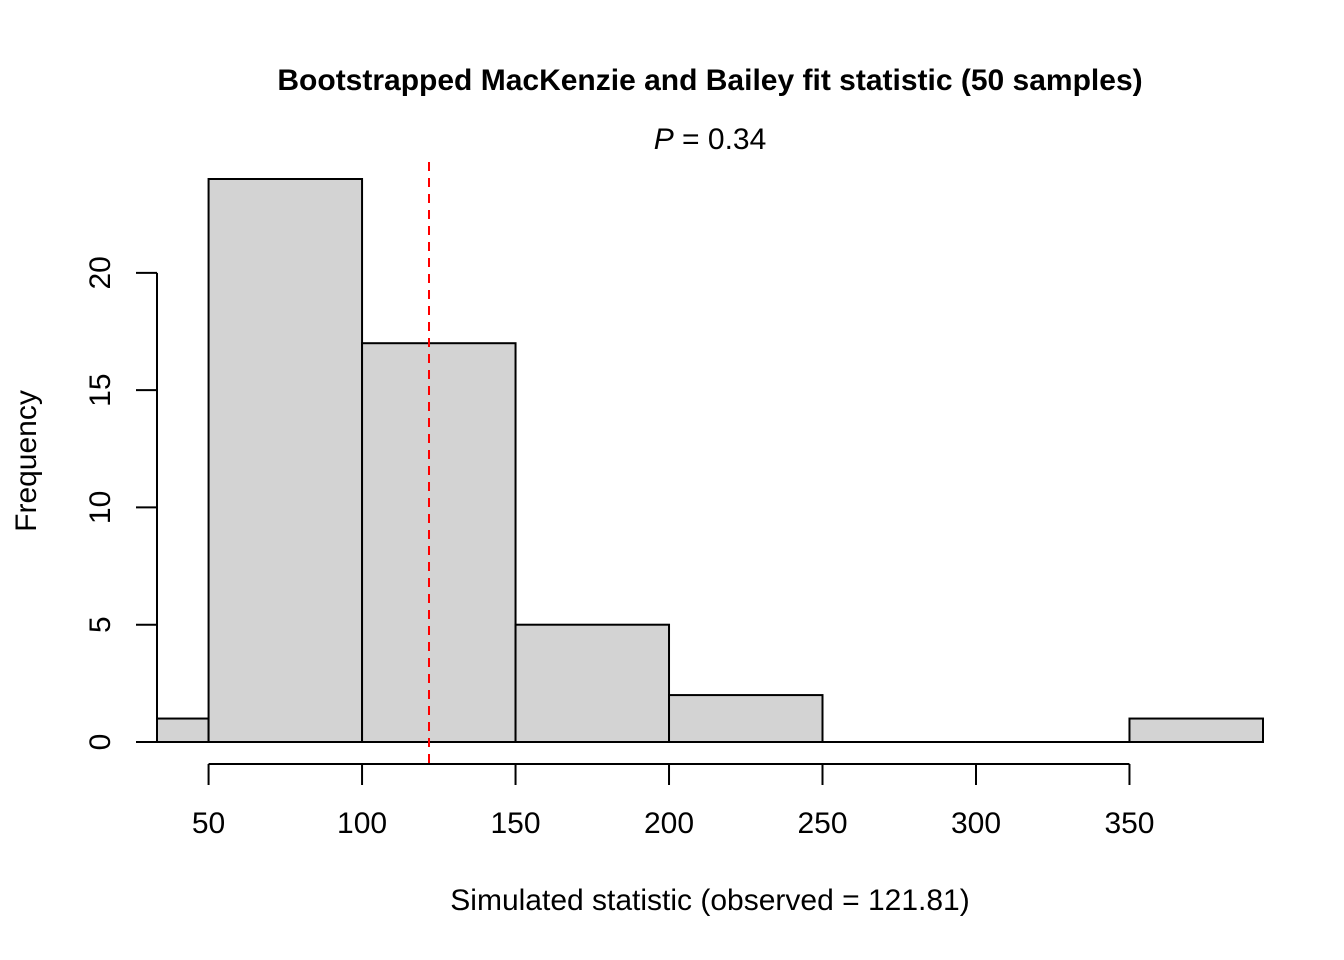  Describe the element at coordinates (100, 272) in the screenshot. I see `y-tick-label-20: 20` at that location.